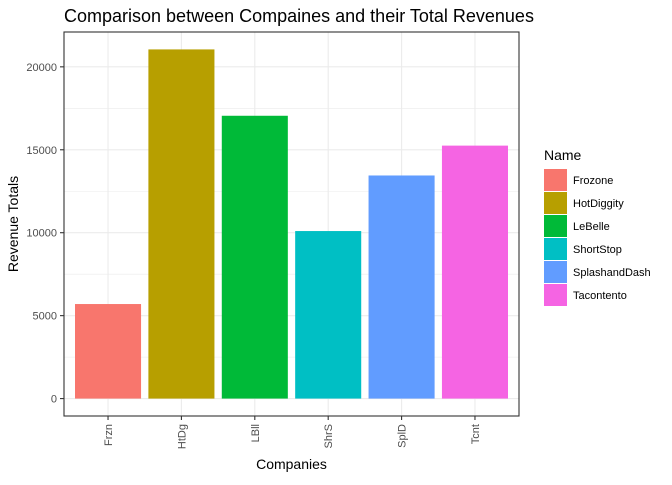 The image size is (672, 485). I want to click on y-axis: 0 5000 10000 15000 20000, so click(45, 234).